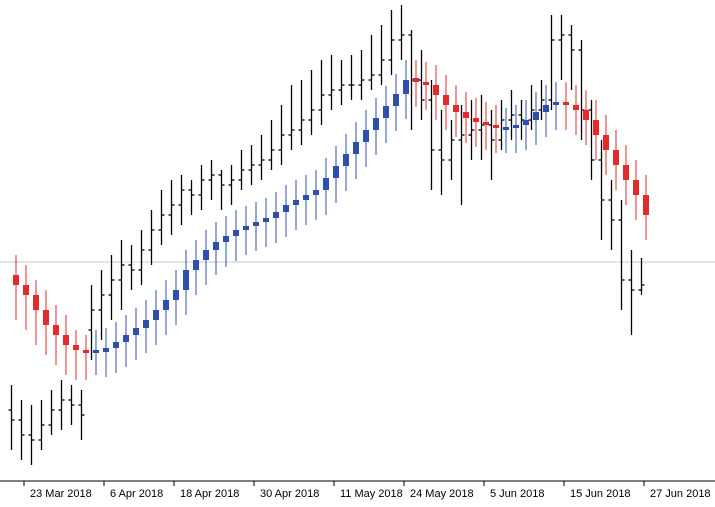 This screenshot has height=507, width=715. Describe the element at coordinates (442, 494) in the screenshot. I see `x-tick-label: 24 May 2018` at that location.